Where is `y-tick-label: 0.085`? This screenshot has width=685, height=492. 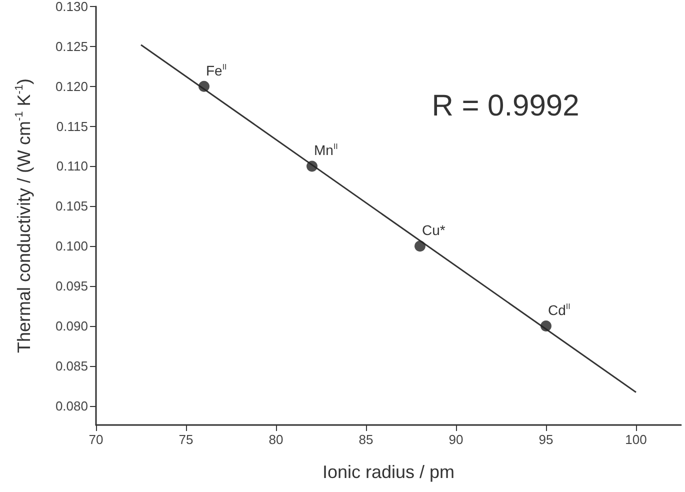 y-tick-label: 0.085 is located at coordinates (71, 366).